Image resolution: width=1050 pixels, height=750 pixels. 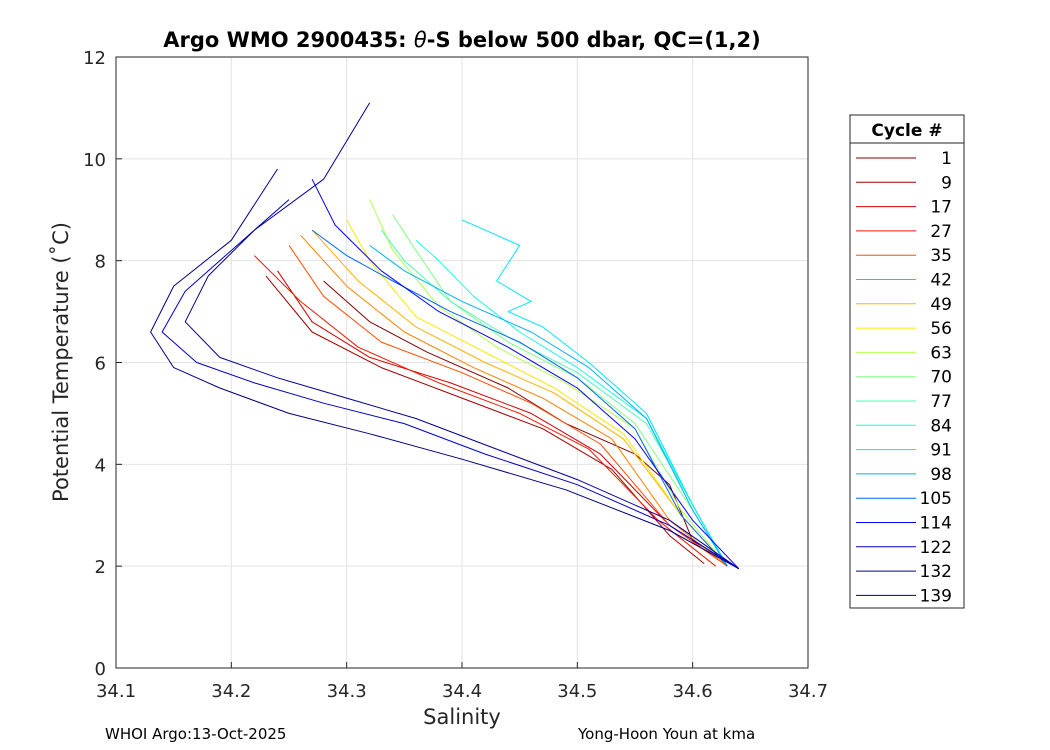 I want to click on footer-source: WHOI Argo:13-Oct-2025, so click(x=196, y=734).